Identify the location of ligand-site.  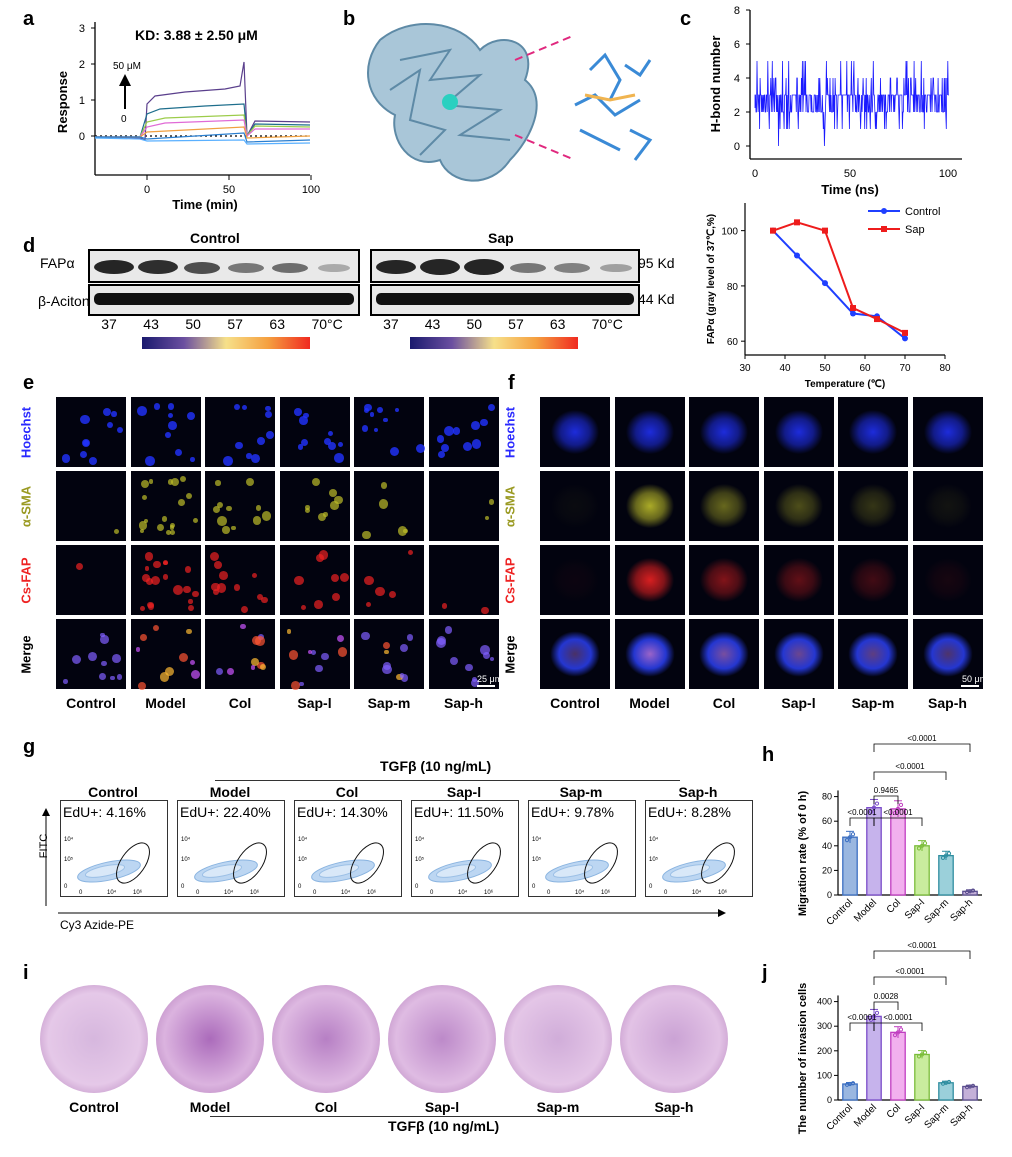
(450, 102).